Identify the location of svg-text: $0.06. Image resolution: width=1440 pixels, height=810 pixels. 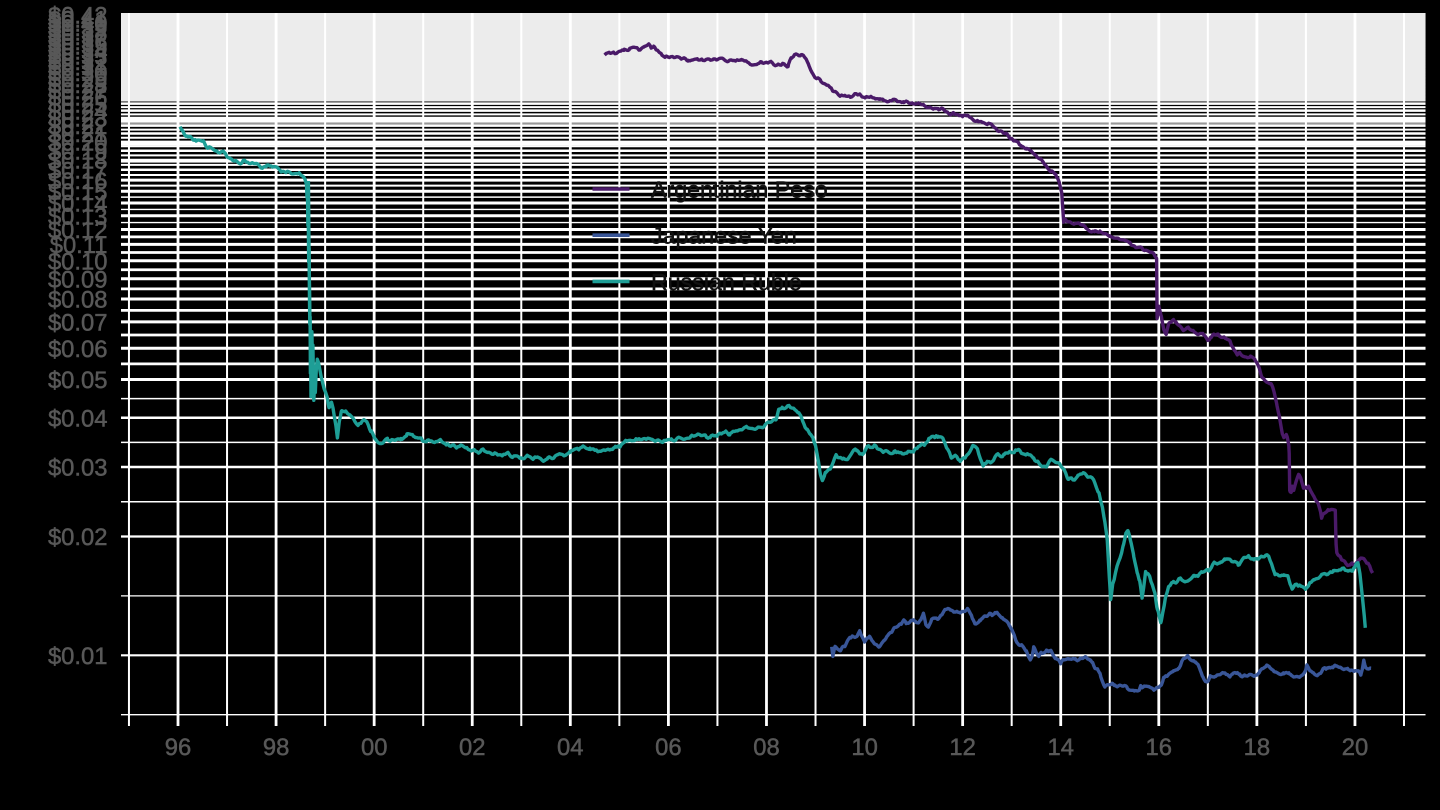
(78, 349).